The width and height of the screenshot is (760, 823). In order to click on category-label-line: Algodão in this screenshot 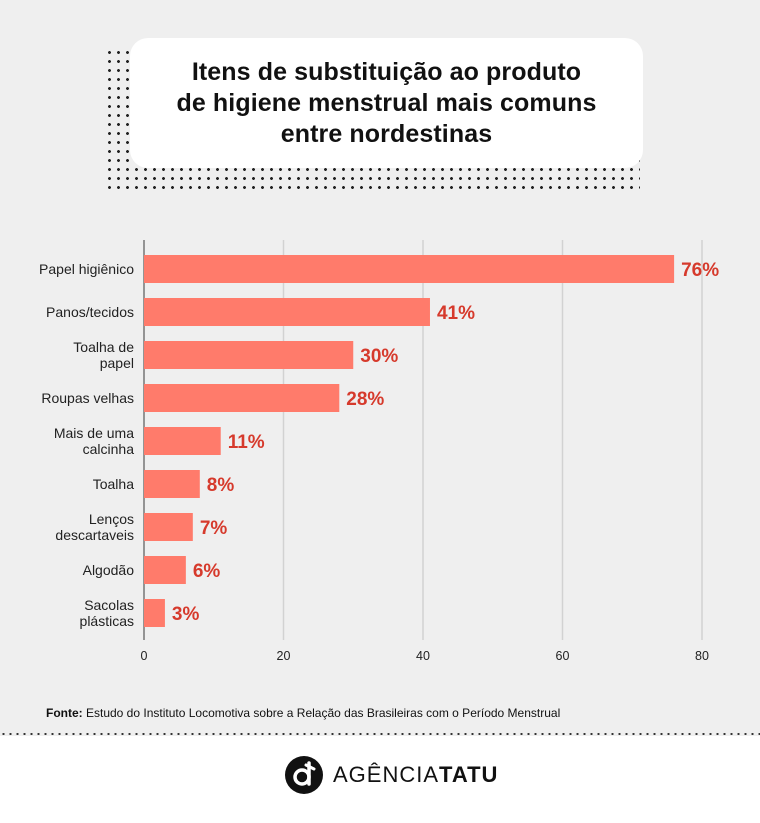, I will do `click(109, 570)`.